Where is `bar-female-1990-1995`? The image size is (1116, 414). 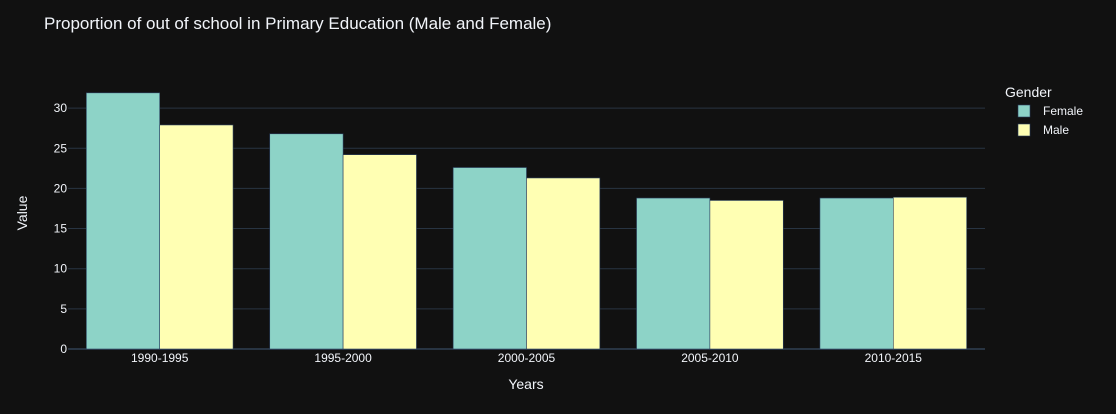
bar-female-1990-1995 is located at coordinates (123, 221).